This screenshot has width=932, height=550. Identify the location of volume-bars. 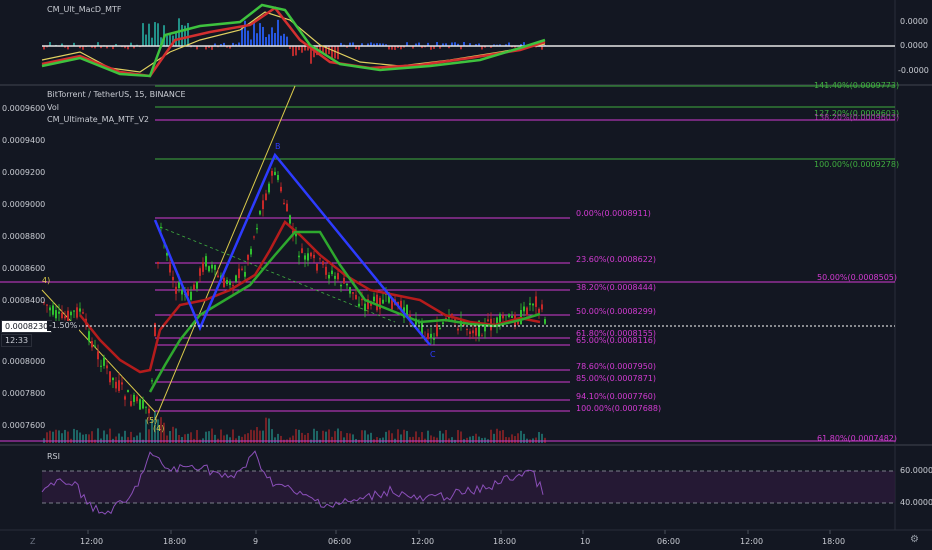
(294, 427).